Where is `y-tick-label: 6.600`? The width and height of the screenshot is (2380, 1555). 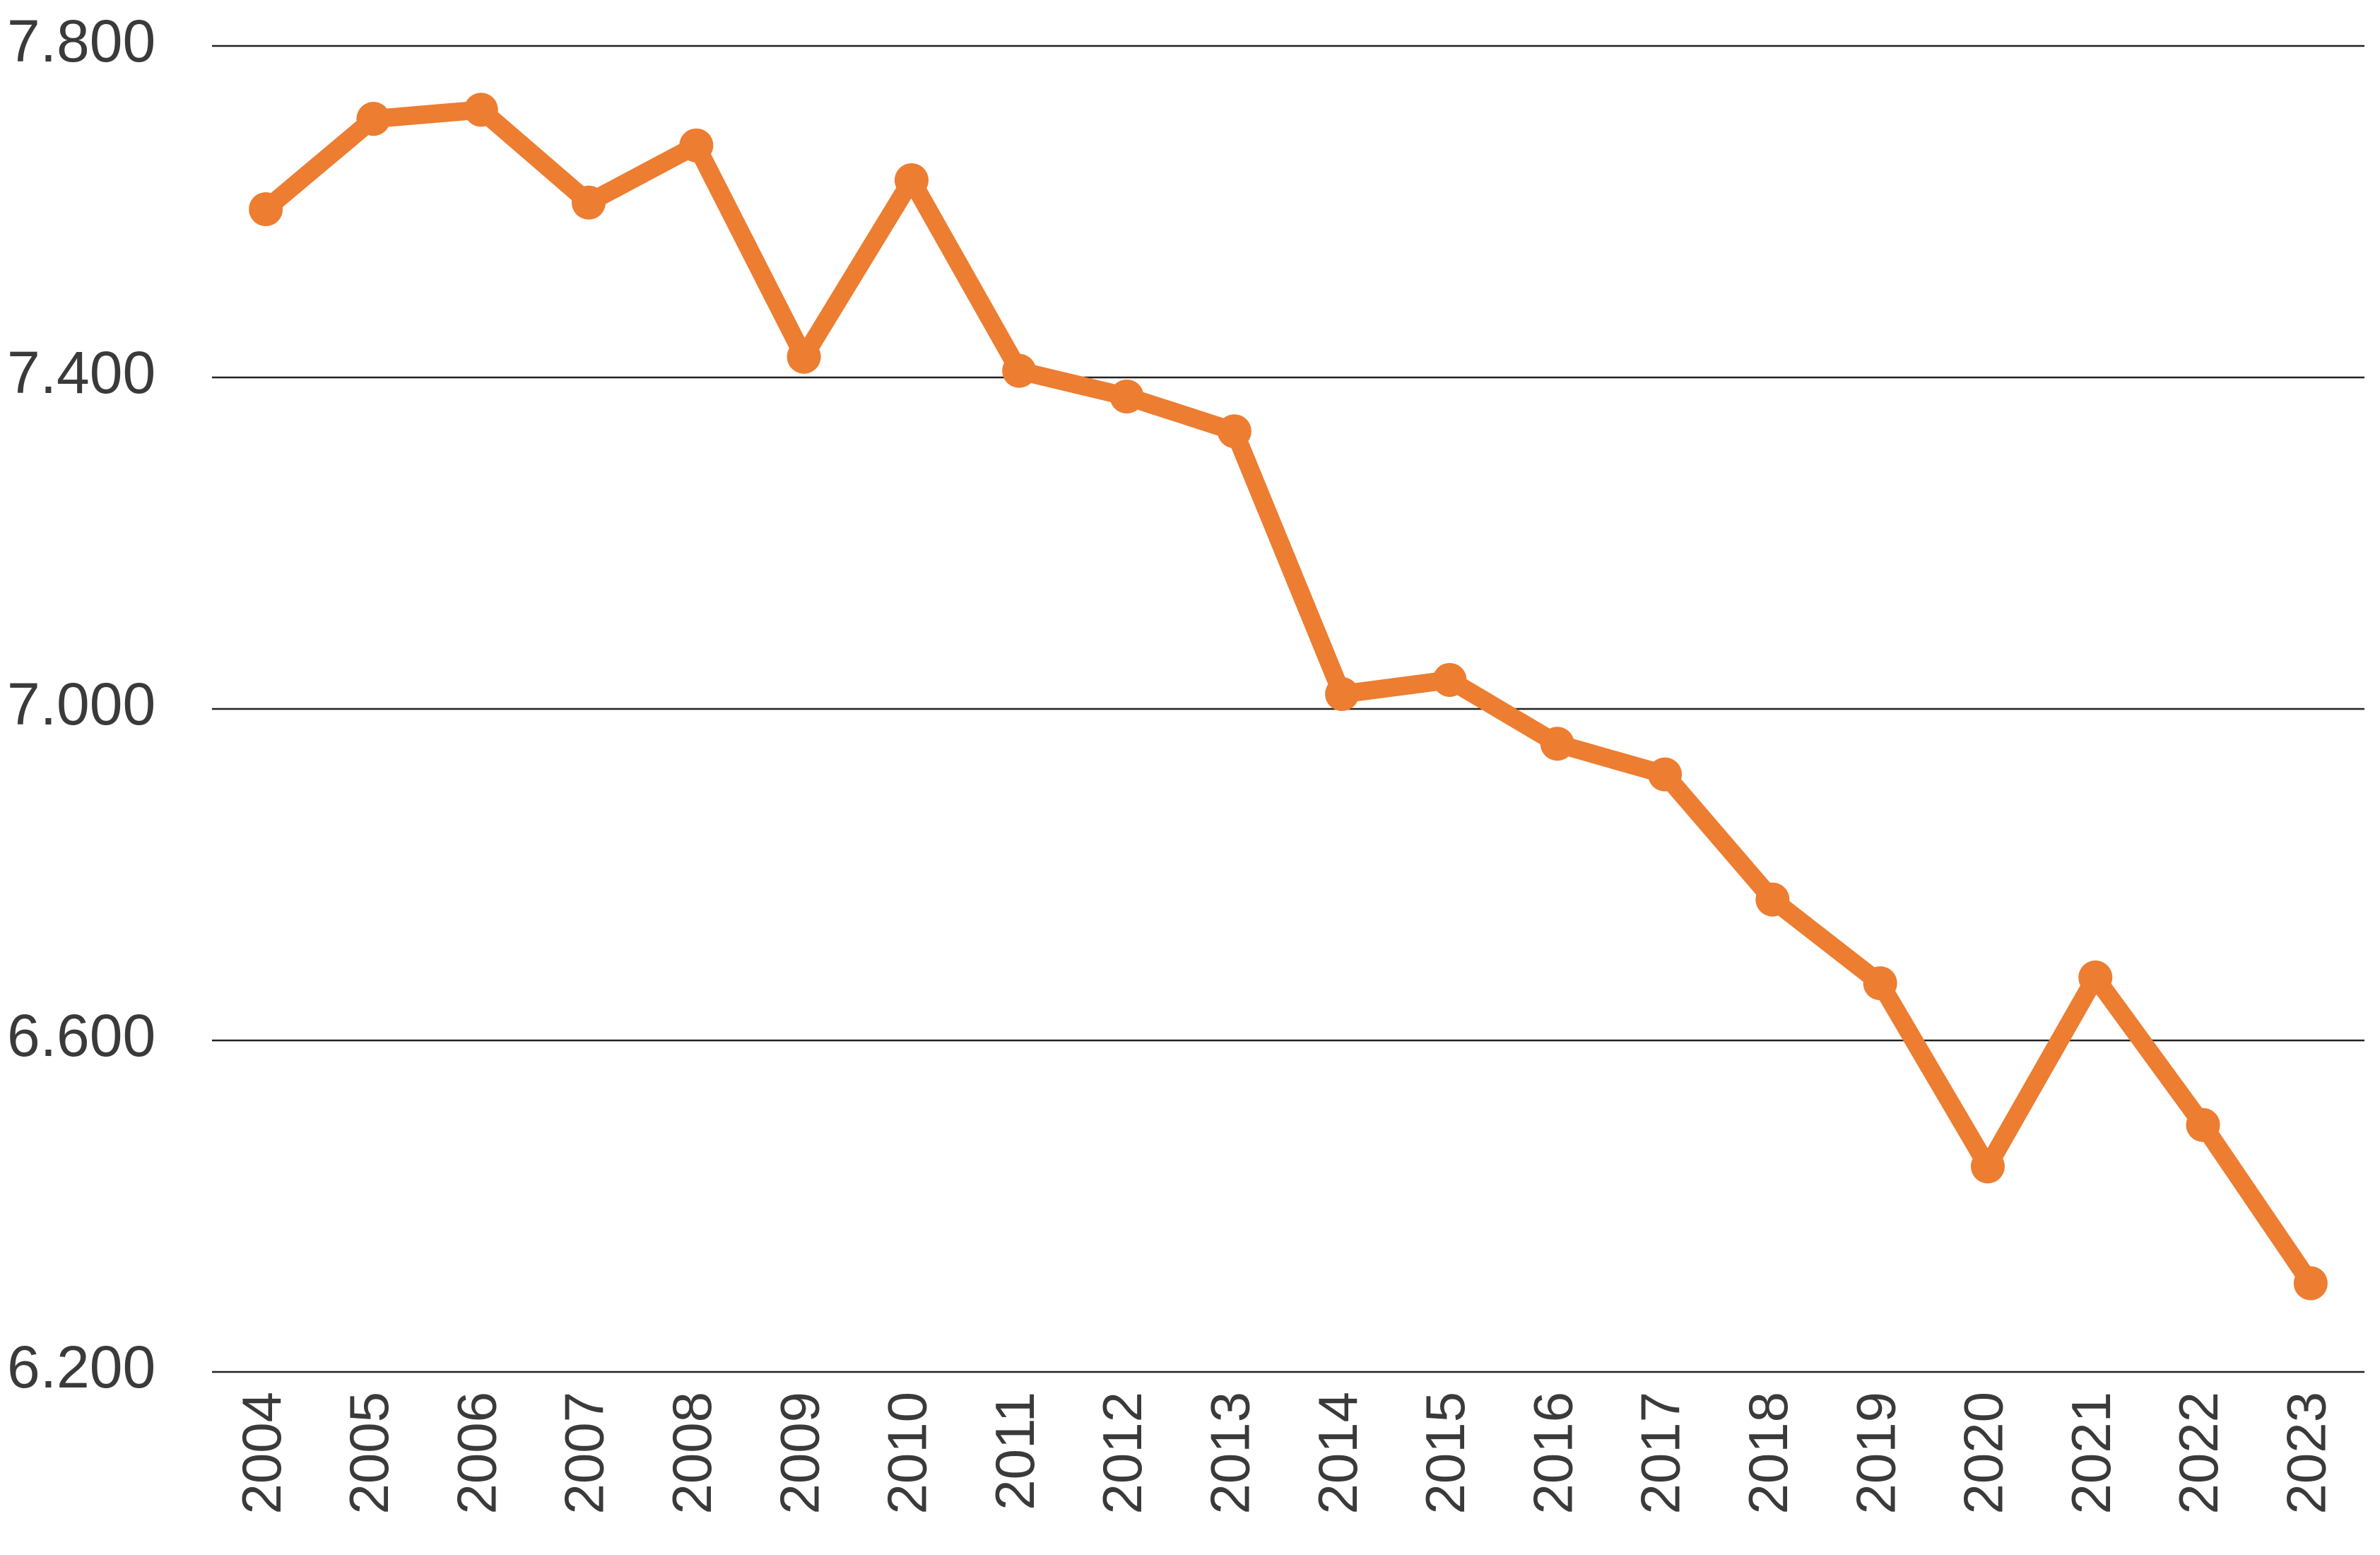
y-tick-label: 6.600 is located at coordinates (81, 1035).